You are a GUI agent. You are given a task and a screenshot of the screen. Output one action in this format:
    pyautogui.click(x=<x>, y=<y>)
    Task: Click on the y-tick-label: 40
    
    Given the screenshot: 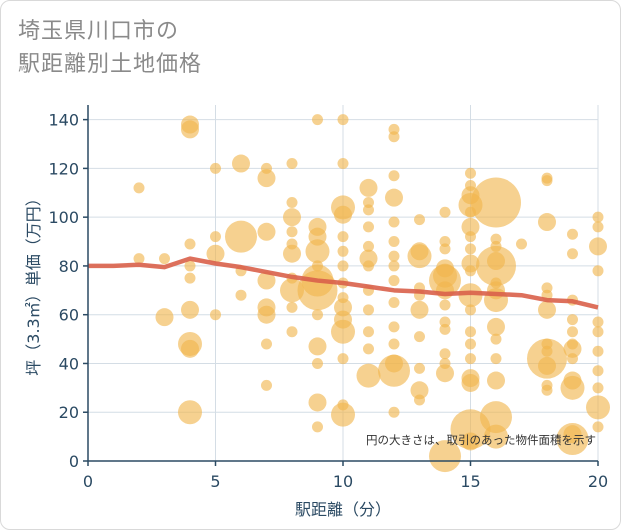 What is the action you would take?
    pyautogui.click(x=69, y=363)
    